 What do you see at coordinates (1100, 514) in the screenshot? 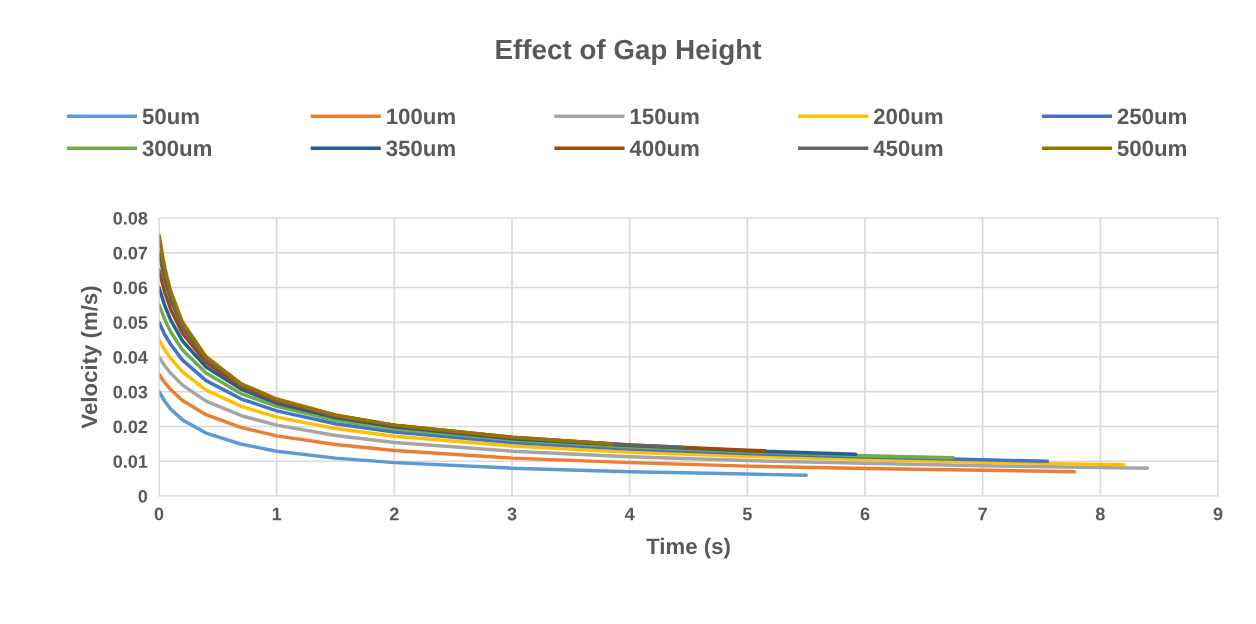
I see `x-tick-label: 8` at bounding box center [1100, 514].